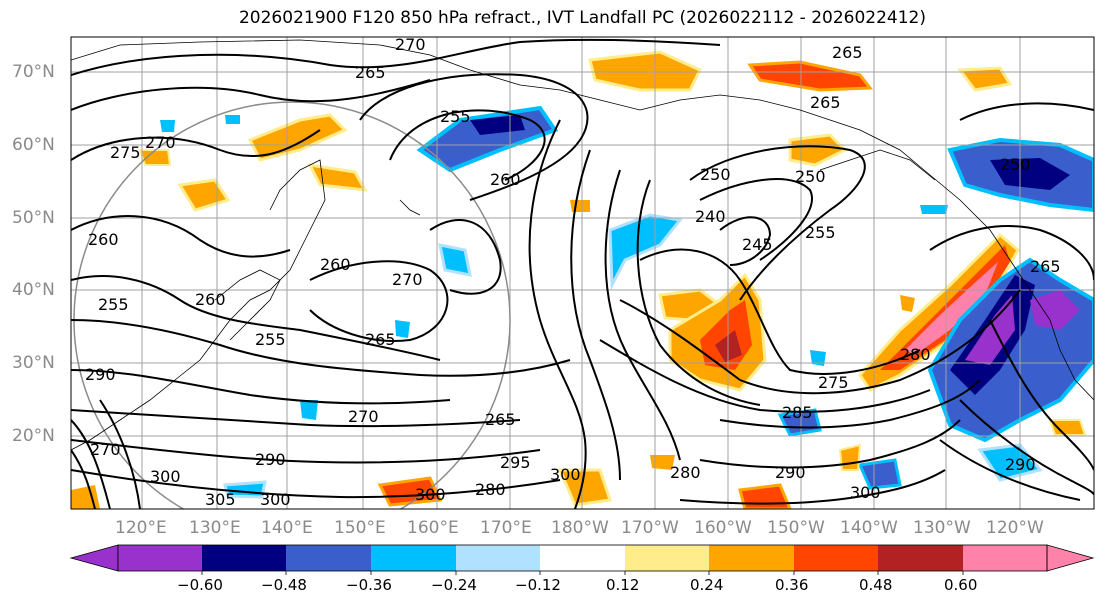  Describe the element at coordinates (1015, 528) in the screenshot. I see `lon-label: 120°W` at that location.